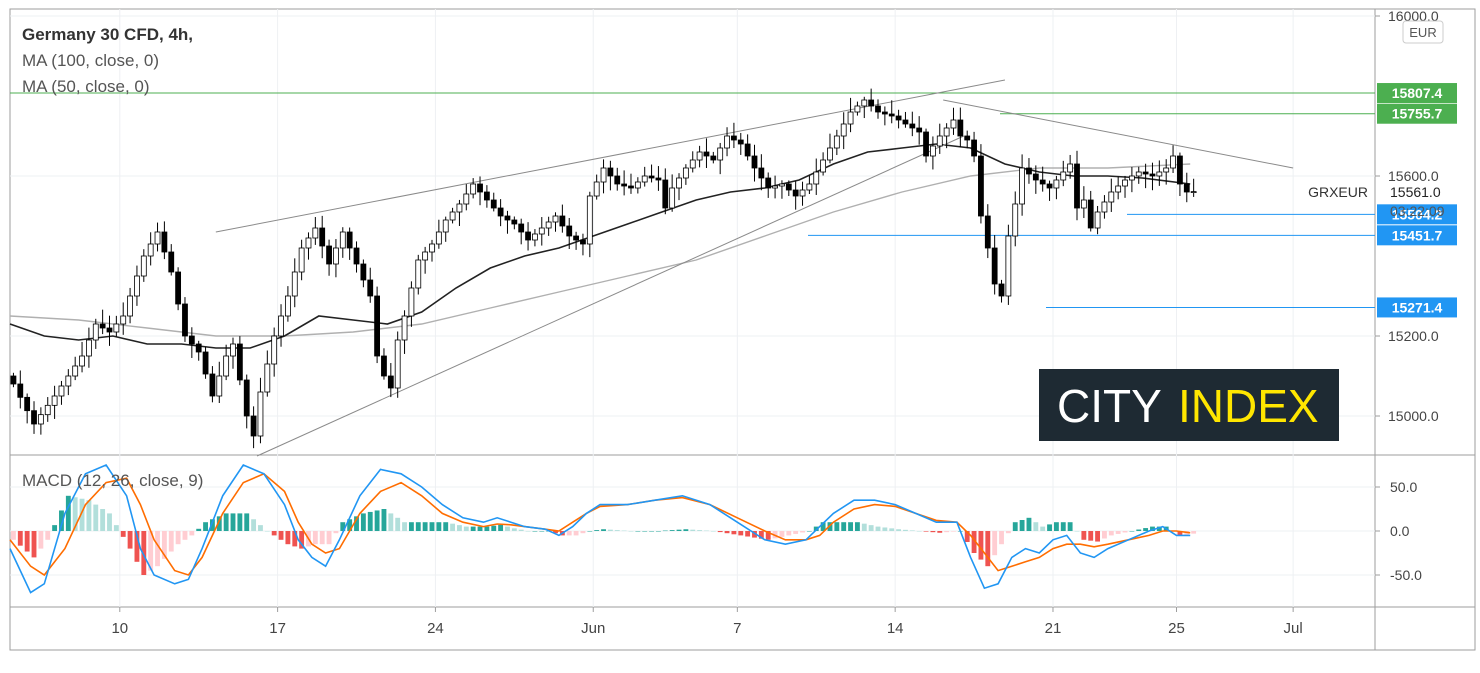 The height and width of the screenshot is (673, 1480). I want to click on level-badge-label-2: 15504.2, so click(1417, 214).